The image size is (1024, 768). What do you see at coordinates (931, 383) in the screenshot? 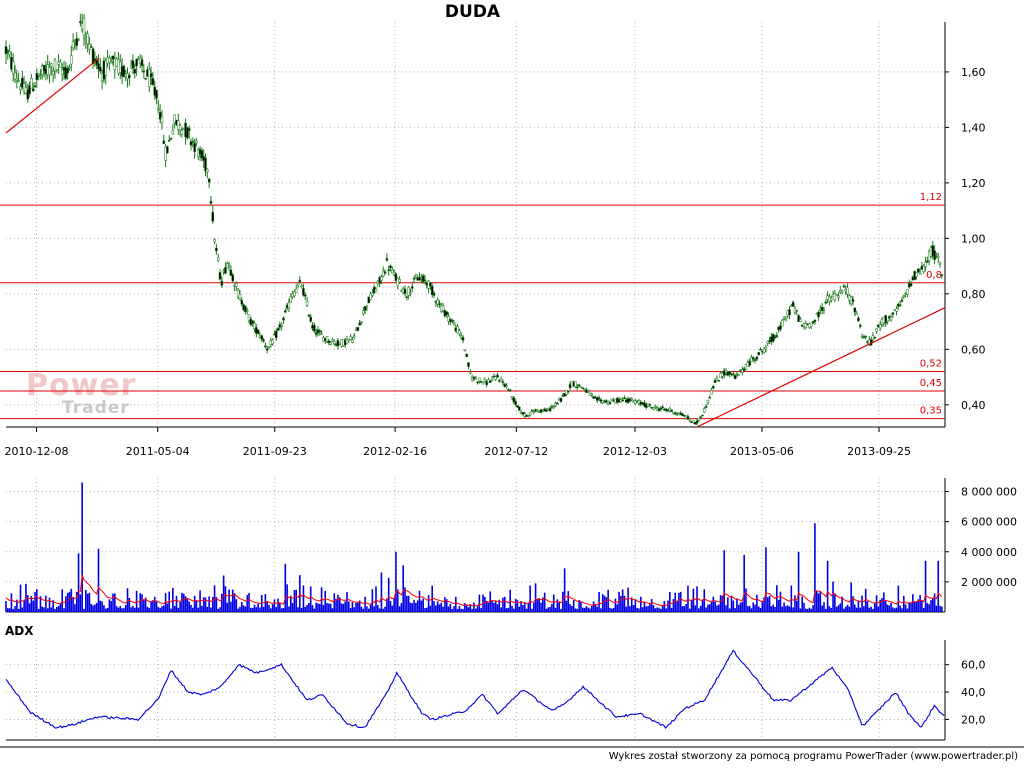
I see `horizontal-level-label: 0,45` at bounding box center [931, 383].